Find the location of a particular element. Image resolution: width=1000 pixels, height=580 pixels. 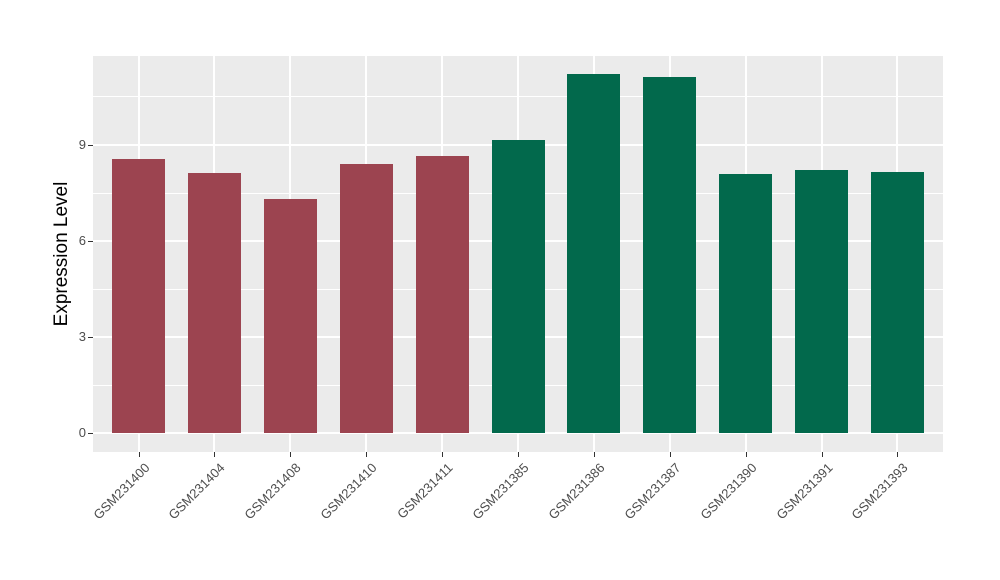

x-tick-label-text: GSM231410 is located at coordinates (348, 491).